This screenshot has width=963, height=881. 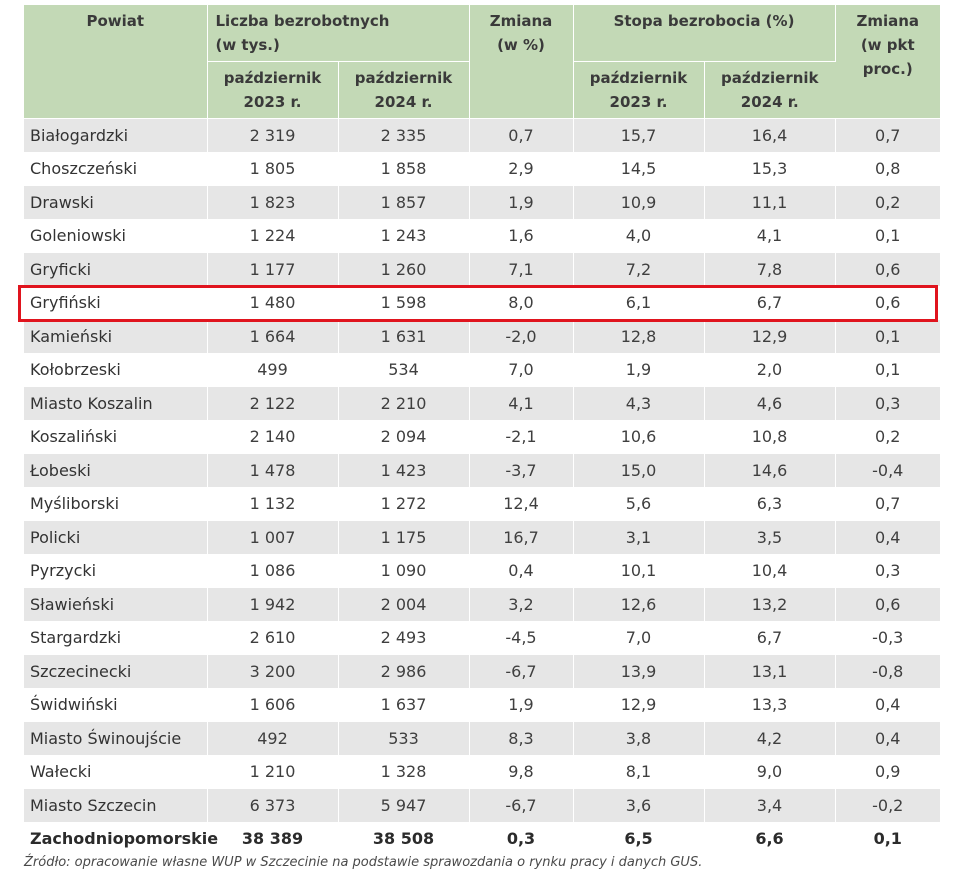 I want to click on table-cell-value: 13,1, so click(x=770, y=671).